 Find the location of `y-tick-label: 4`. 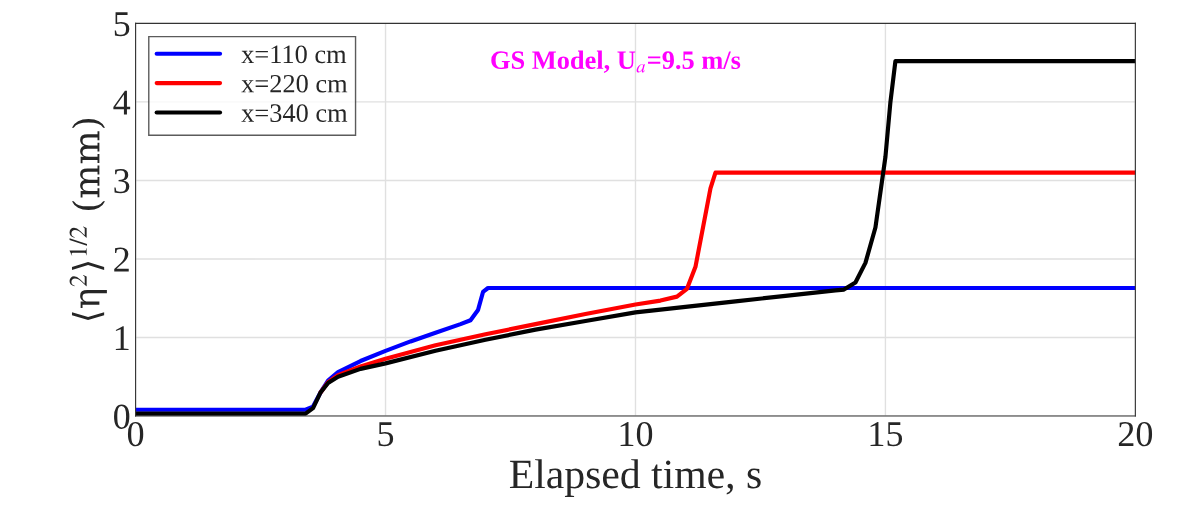

y-tick-label: 4 is located at coordinates (122, 102).